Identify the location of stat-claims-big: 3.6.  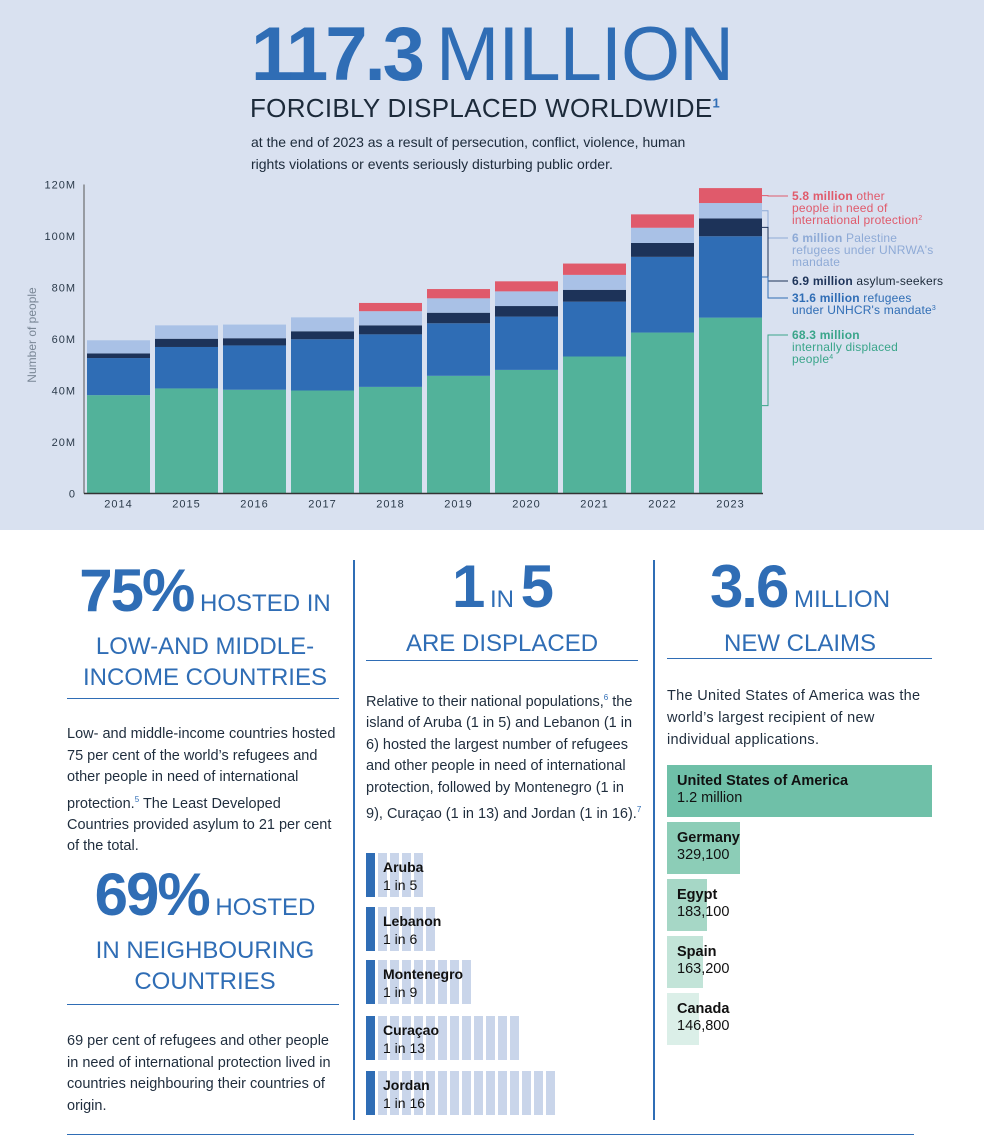
(749, 586).